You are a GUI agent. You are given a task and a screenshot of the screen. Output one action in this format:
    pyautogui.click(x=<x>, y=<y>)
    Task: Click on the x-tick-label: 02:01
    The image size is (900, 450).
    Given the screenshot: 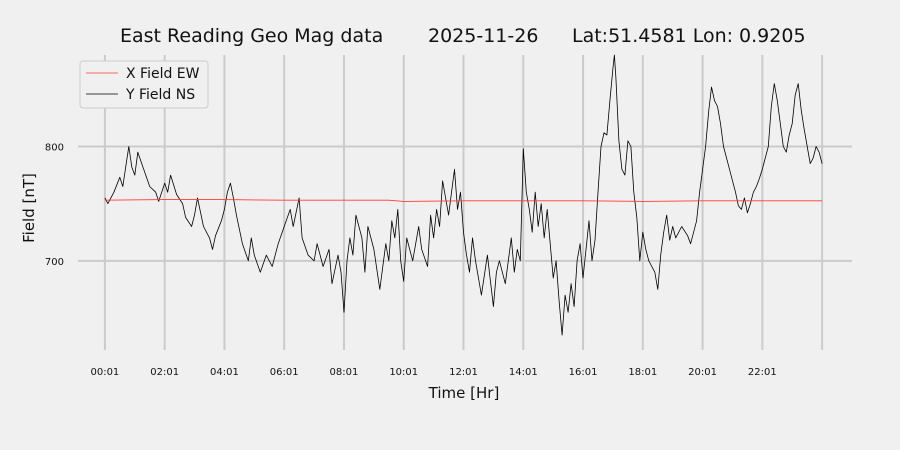 What is the action you would take?
    pyautogui.click(x=164, y=372)
    